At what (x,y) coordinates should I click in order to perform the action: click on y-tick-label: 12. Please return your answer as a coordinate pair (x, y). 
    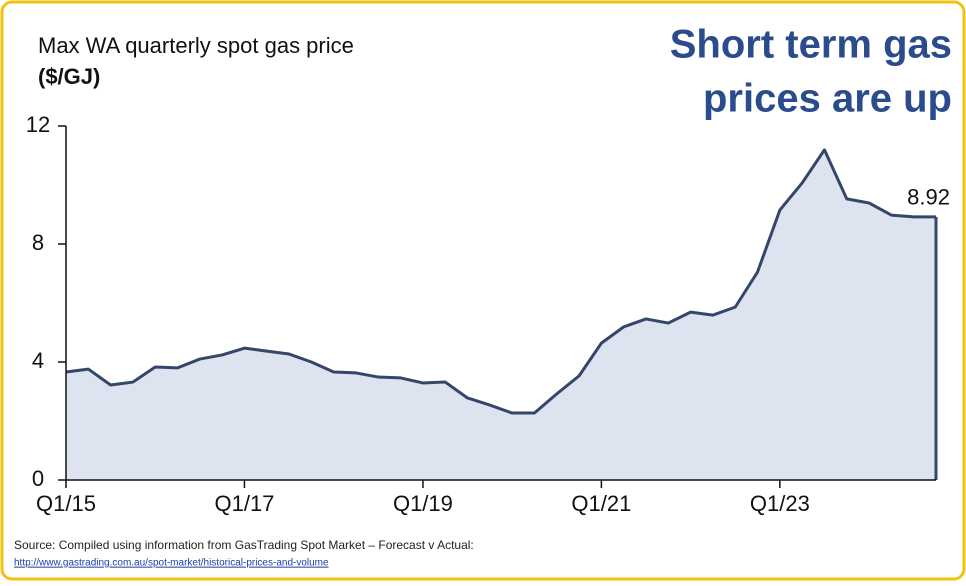
    Looking at the image, I should click on (38, 124).